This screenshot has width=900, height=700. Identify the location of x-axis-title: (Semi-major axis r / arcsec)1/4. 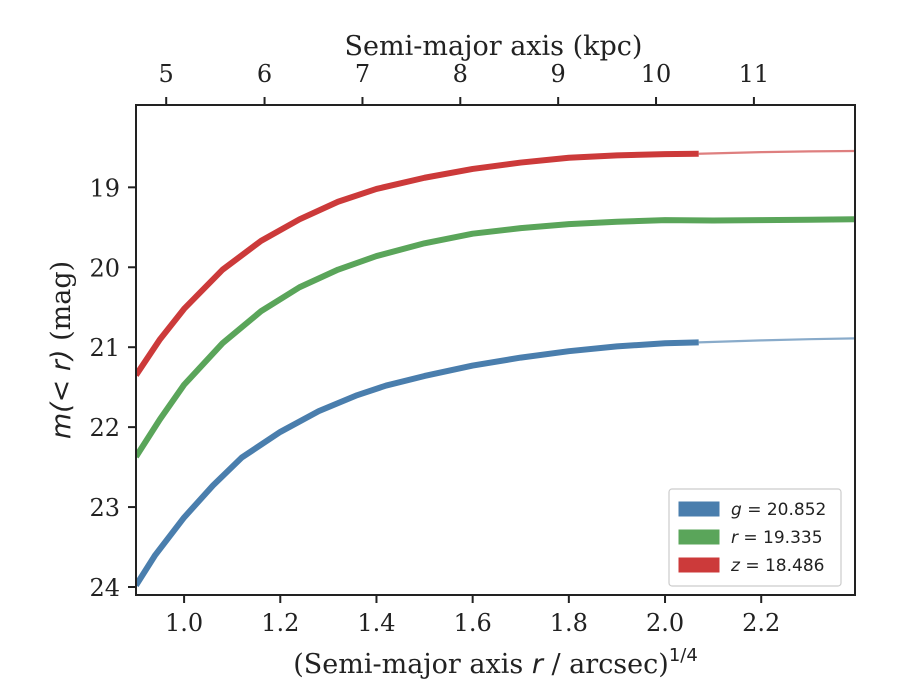
(495, 662).